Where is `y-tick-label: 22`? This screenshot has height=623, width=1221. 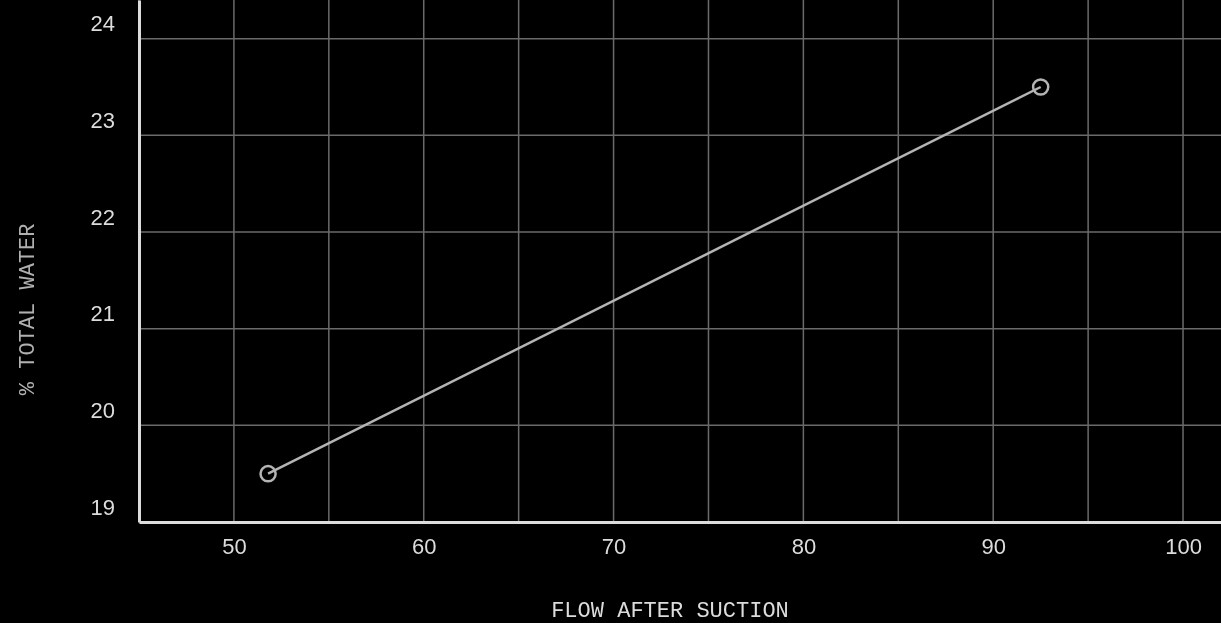 y-tick-label: 22 is located at coordinates (102, 217).